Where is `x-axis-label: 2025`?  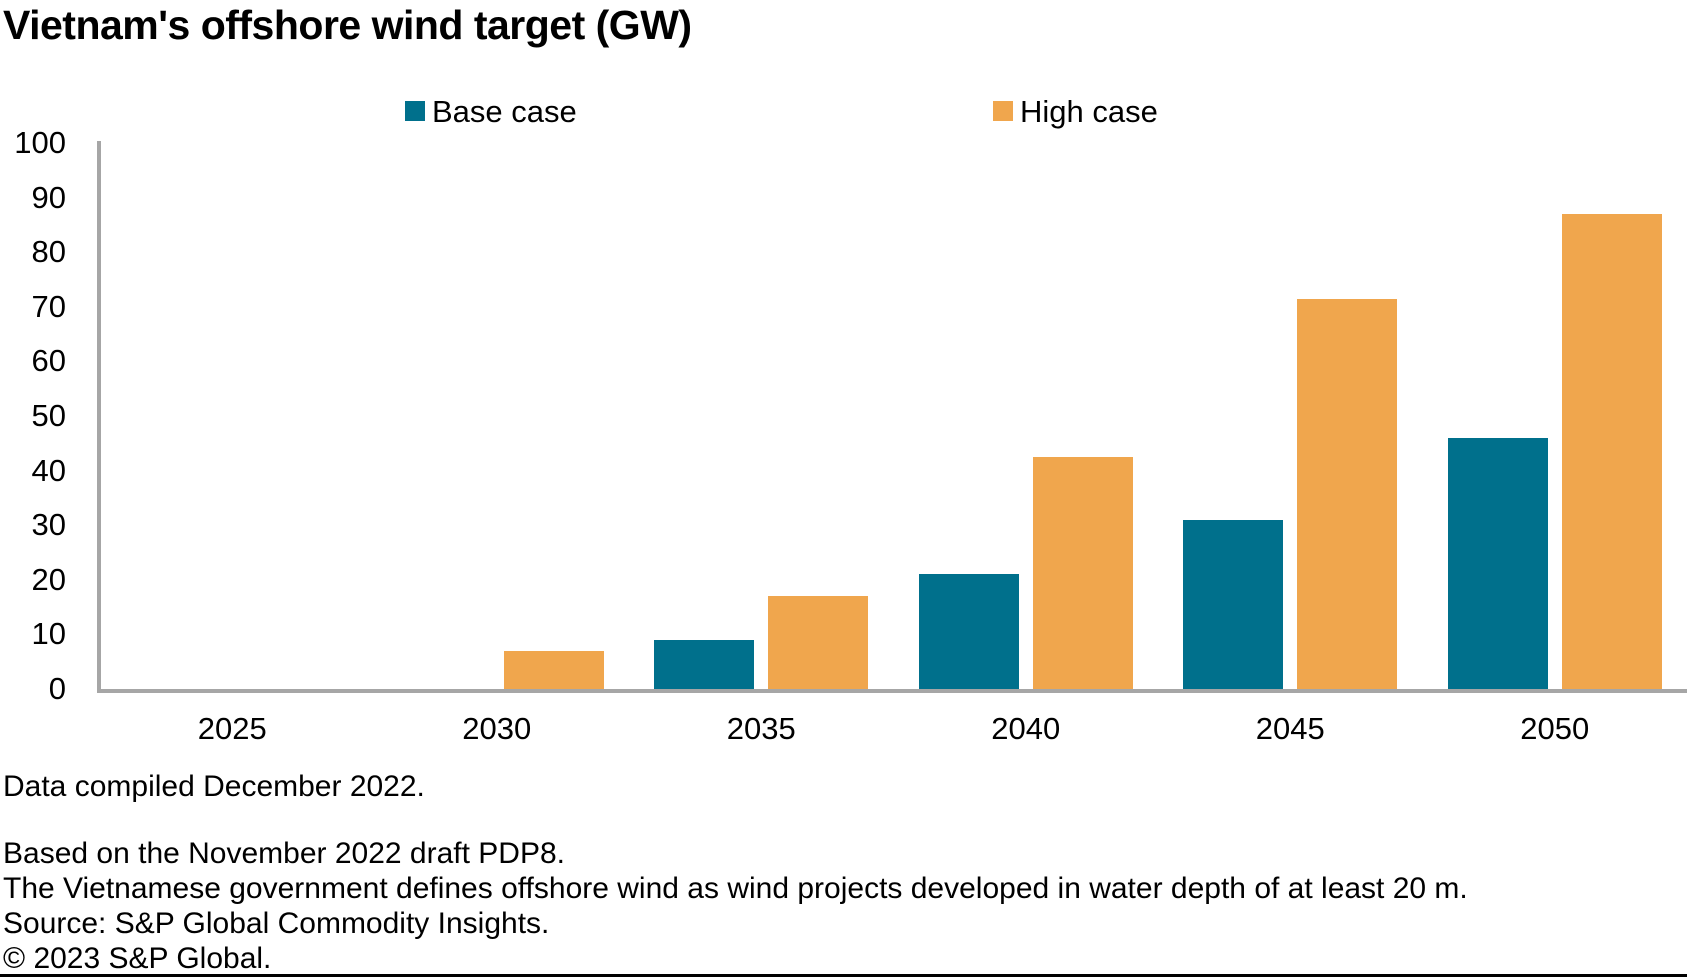 x-axis-label: 2025 is located at coordinates (232, 728).